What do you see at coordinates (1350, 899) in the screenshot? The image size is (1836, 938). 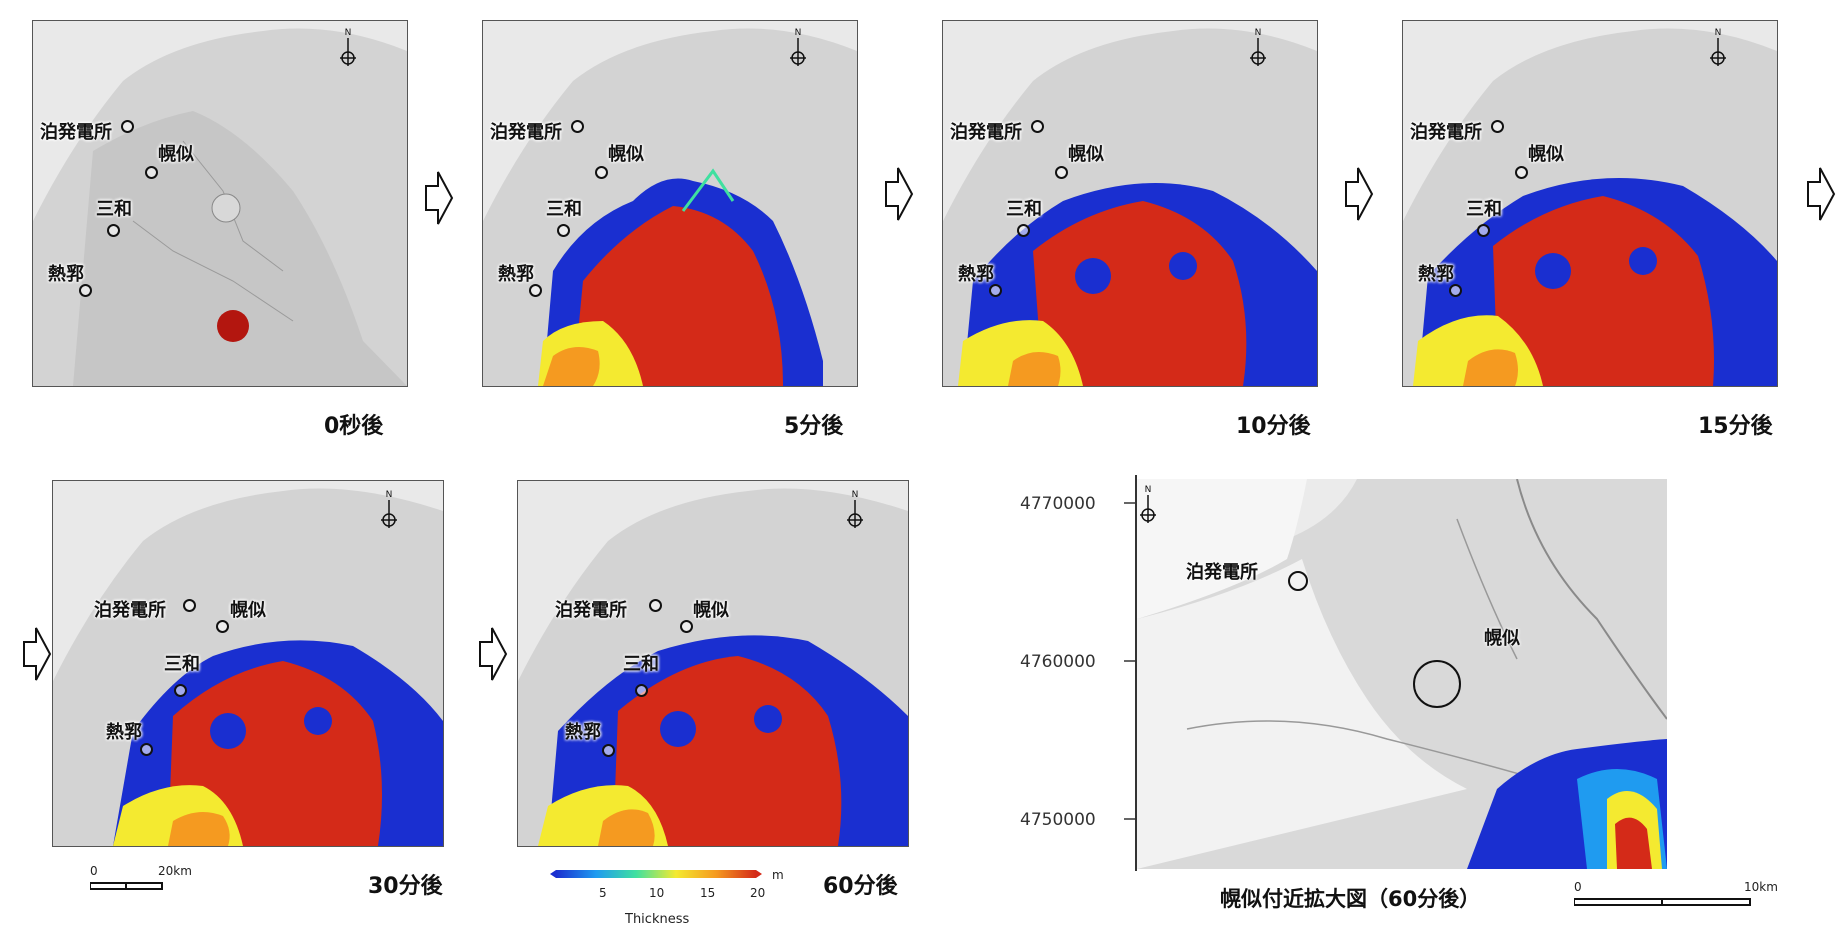 I see `zoom-caption: 幌似付近拡大図（60分後）` at bounding box center [1350, 899].